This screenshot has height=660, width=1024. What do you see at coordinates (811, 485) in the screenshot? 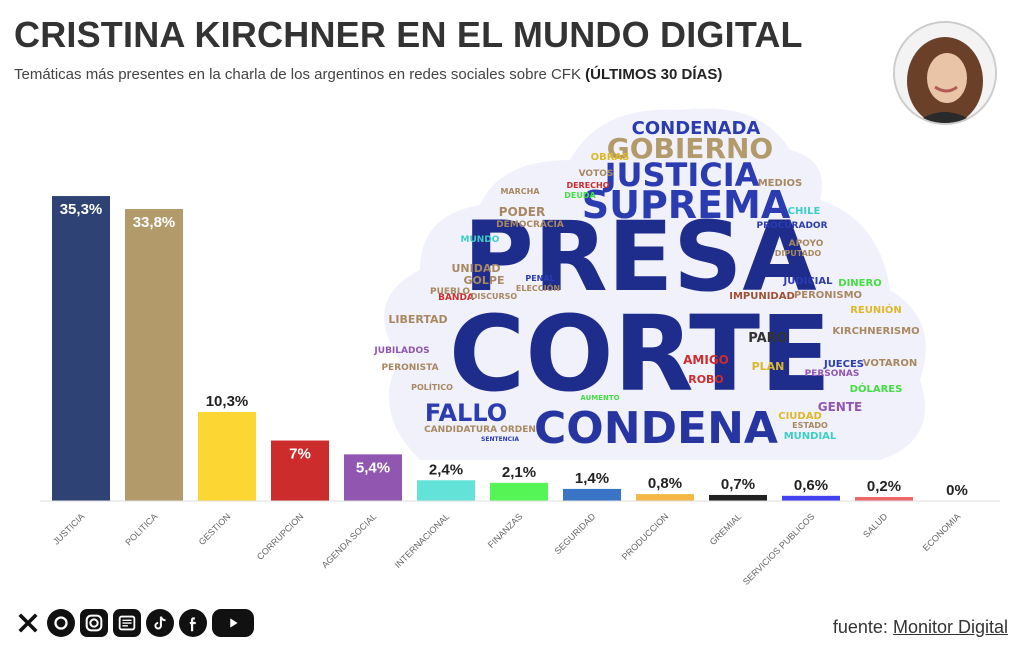
I see `data-label: 0,6%` at bounding box center [811, 485].